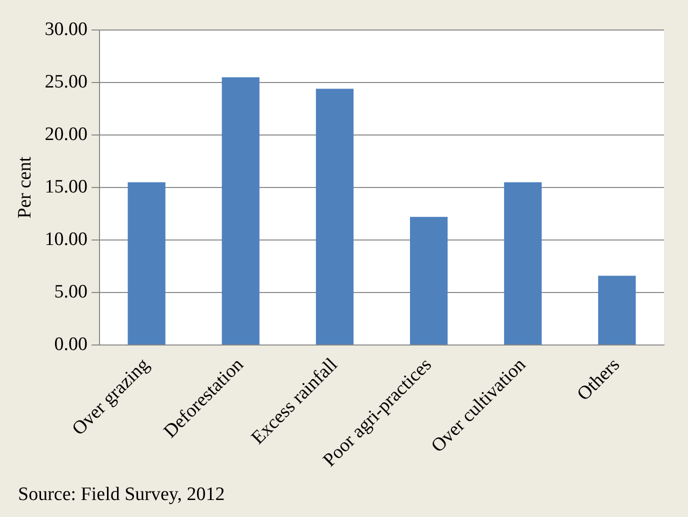  What do you see at coordinates (66, 187) in the screenshot?
I see `y-tick-label: 15.00` at bounding box center [66, 187].